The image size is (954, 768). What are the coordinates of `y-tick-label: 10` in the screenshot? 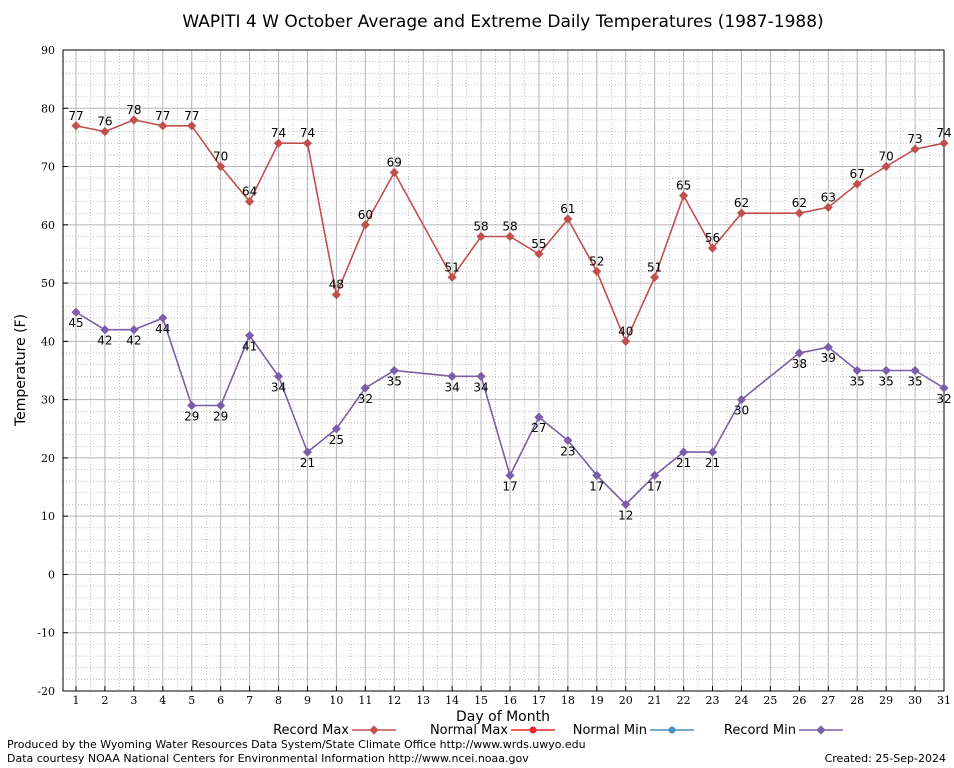 It's located at (48, 516).